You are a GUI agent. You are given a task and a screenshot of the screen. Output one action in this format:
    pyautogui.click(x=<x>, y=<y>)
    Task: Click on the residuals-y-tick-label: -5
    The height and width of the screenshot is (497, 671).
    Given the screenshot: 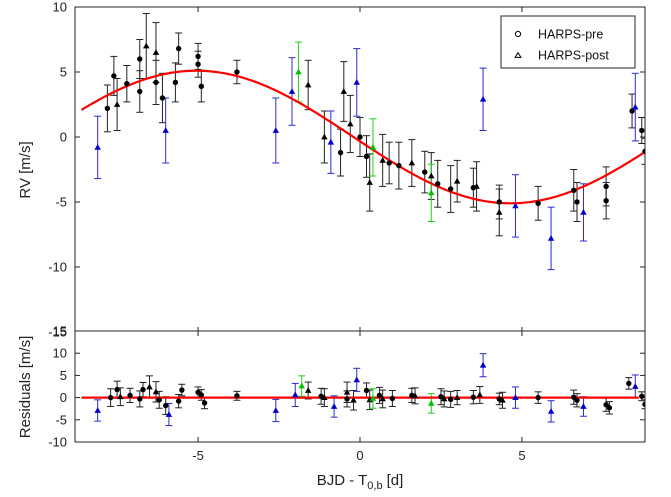 What is the action you would take?
    pyautogui.click(x=61, y=419)
    